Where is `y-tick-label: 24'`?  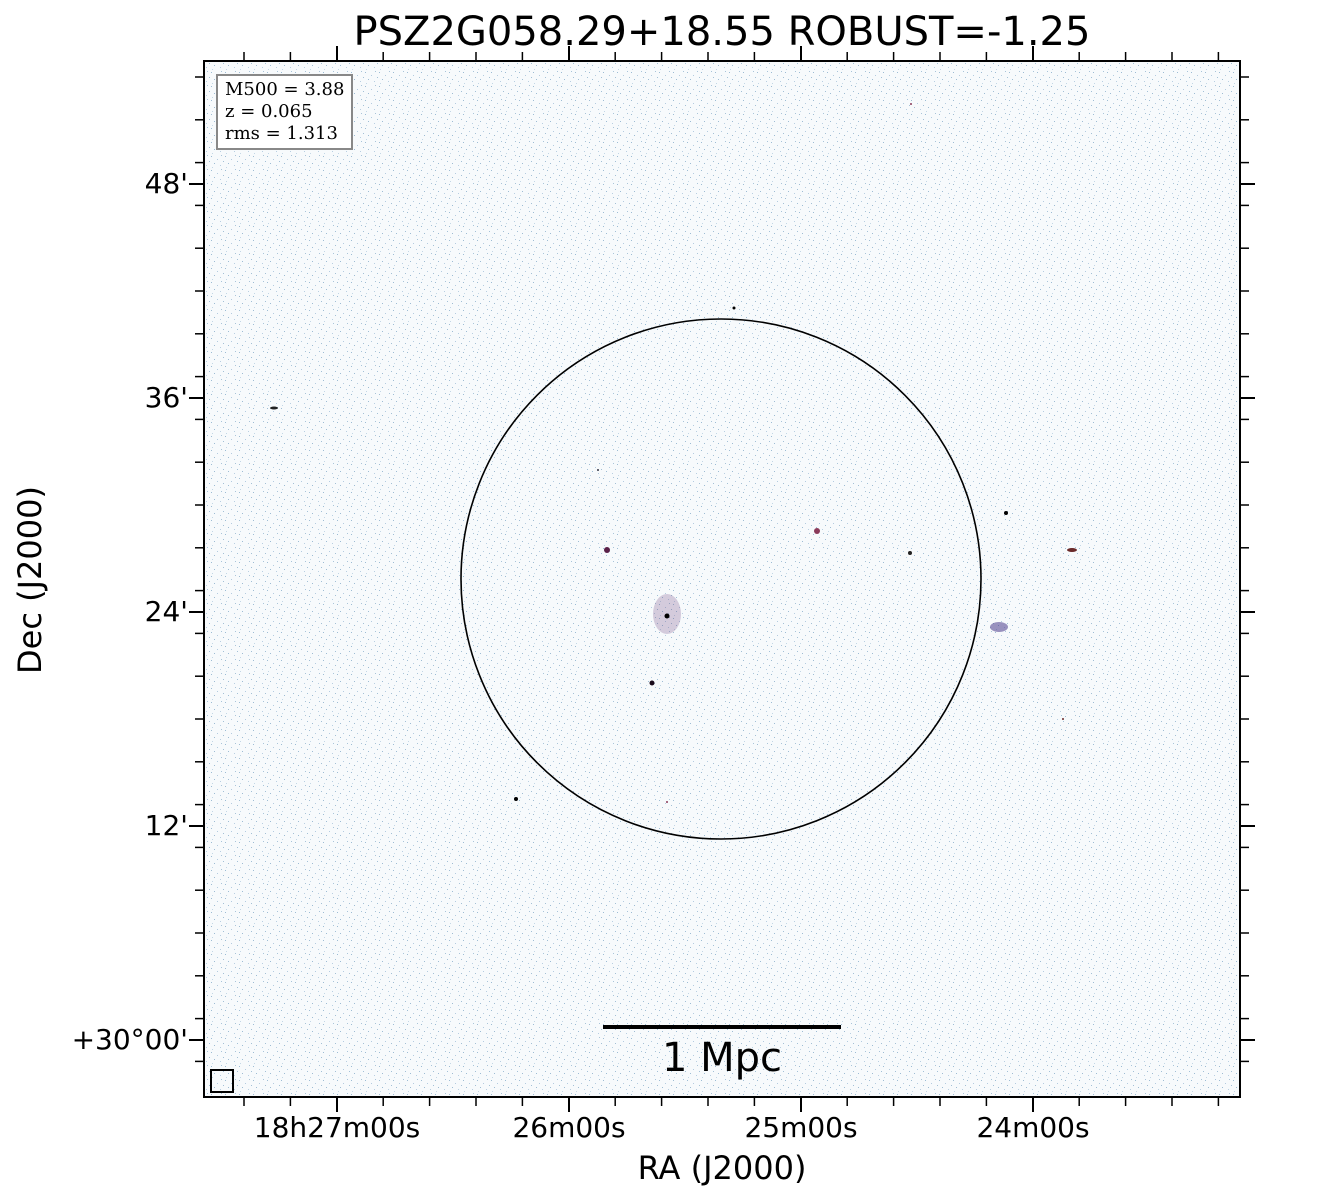
y-tick-label: 24' is located at coordinates (166, 611).